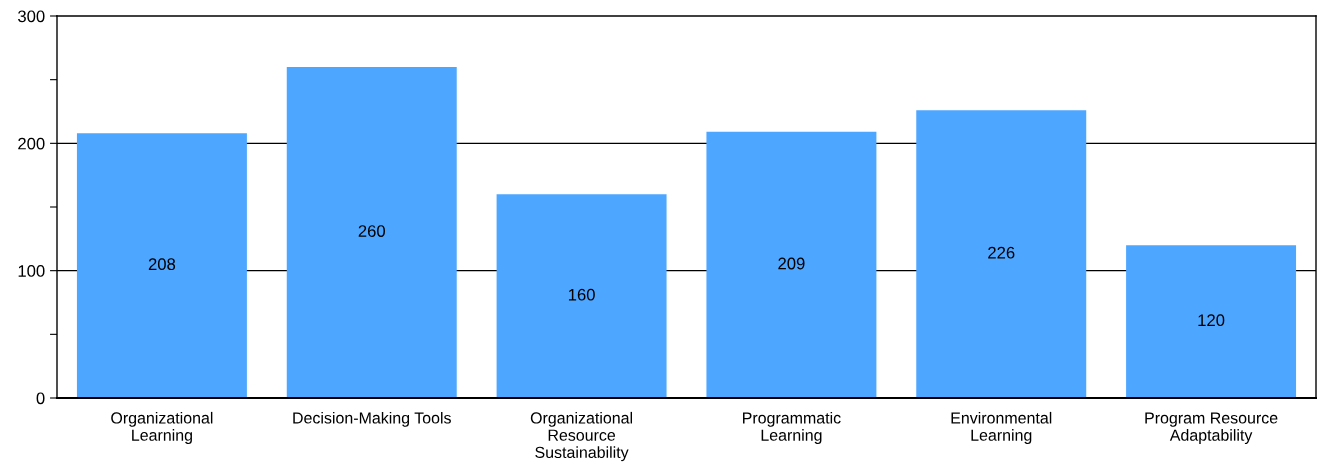 The width and height of the screenshot is (1317, 475). Describe the element at coordinates (162, 427) in the screenshot. I see `x-tick-label: Organizational Learning` at that location.